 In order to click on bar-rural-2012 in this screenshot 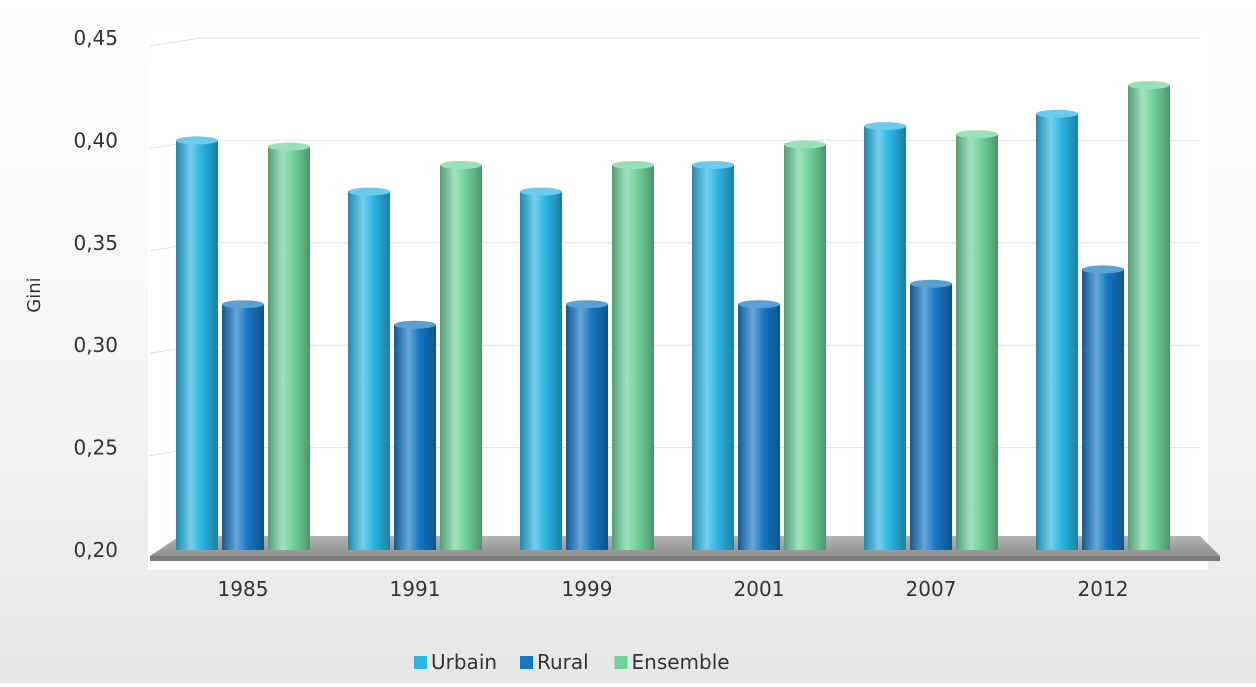, I will do `click(1103, 407)`.